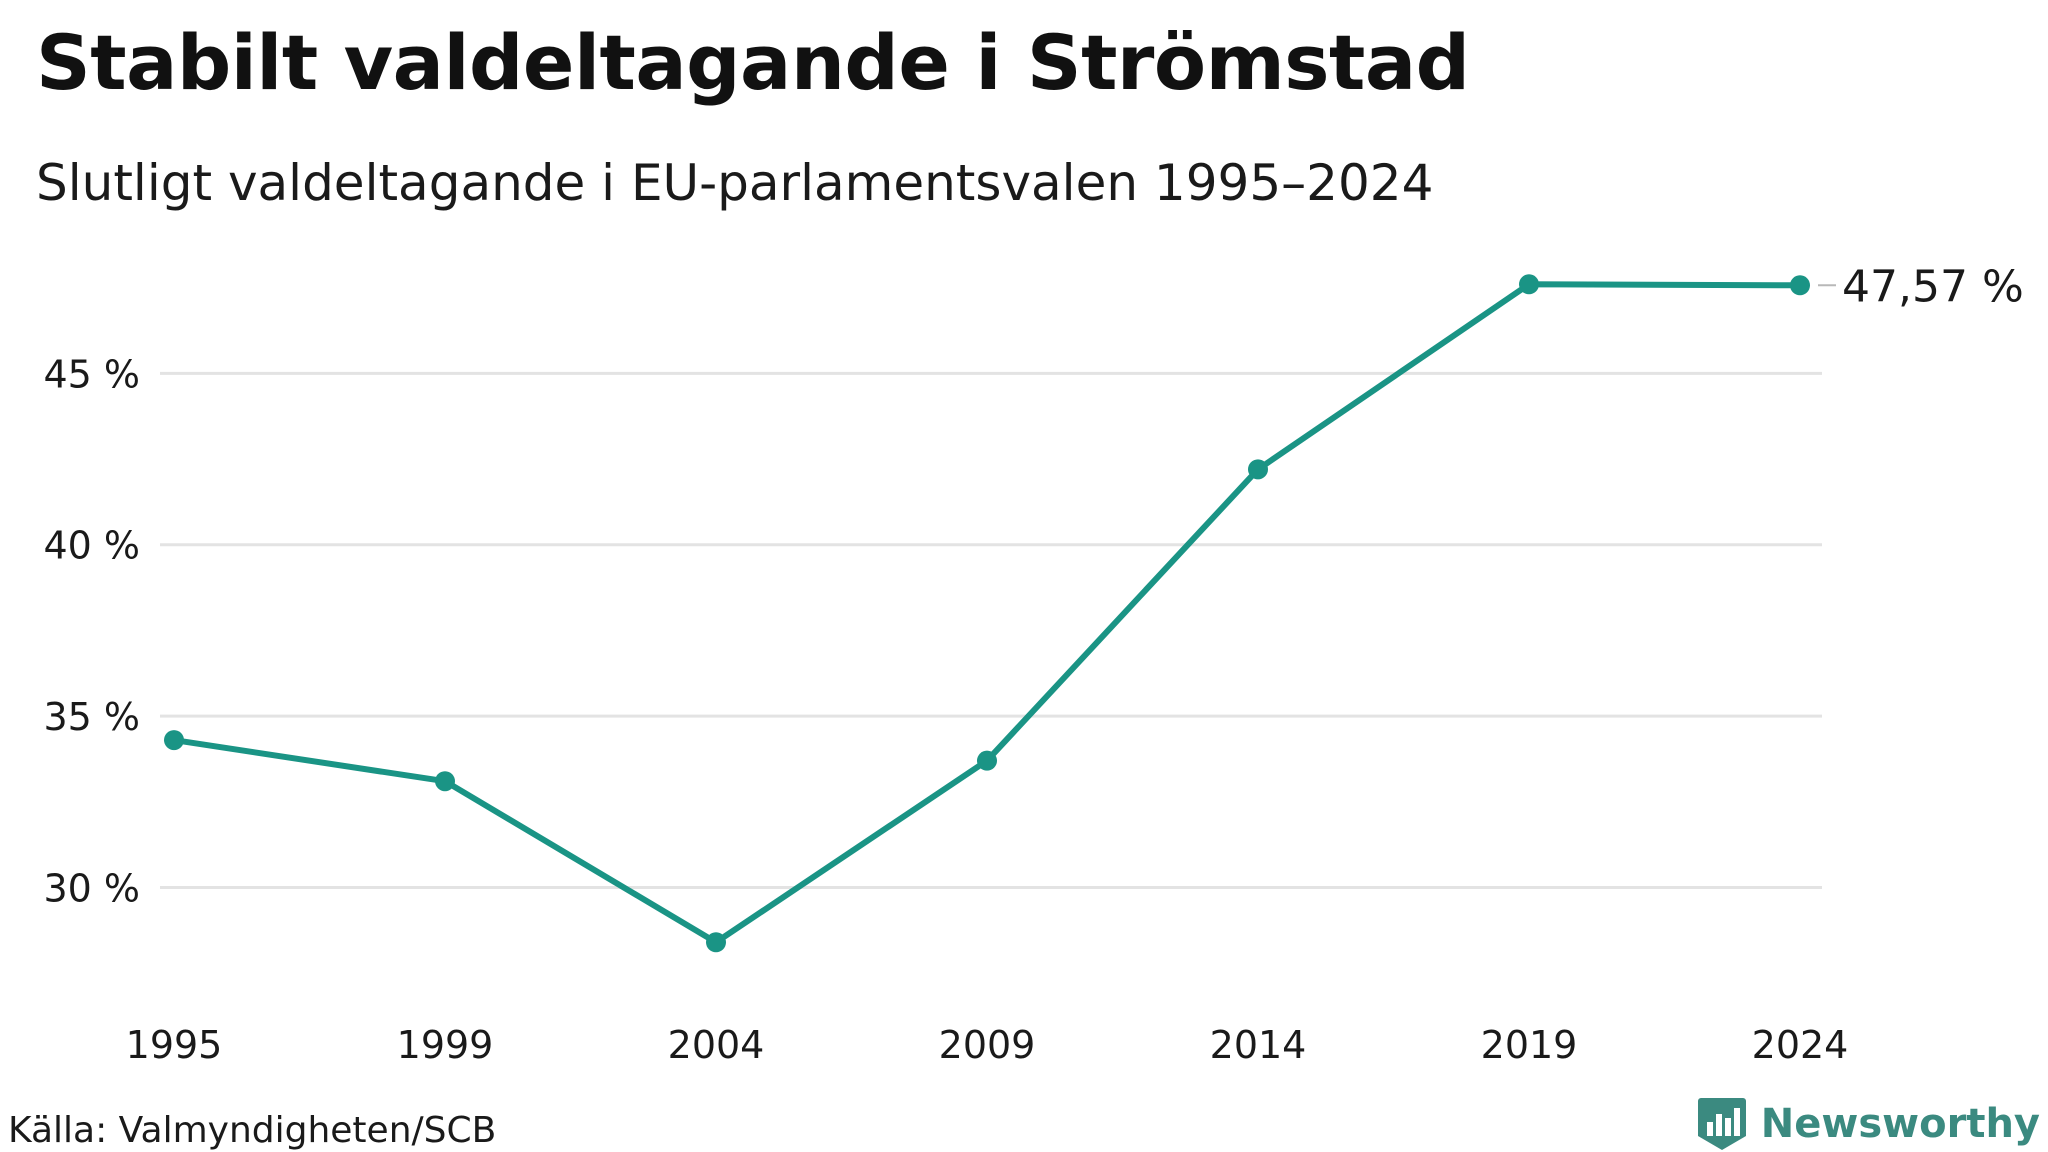 This screenshot has height=1152, width=2048. What do you see at coordinates (445, 1045) in the screenshot?
I see `x-tick-label-1999: 1999` at bounding box center [445, 1045].